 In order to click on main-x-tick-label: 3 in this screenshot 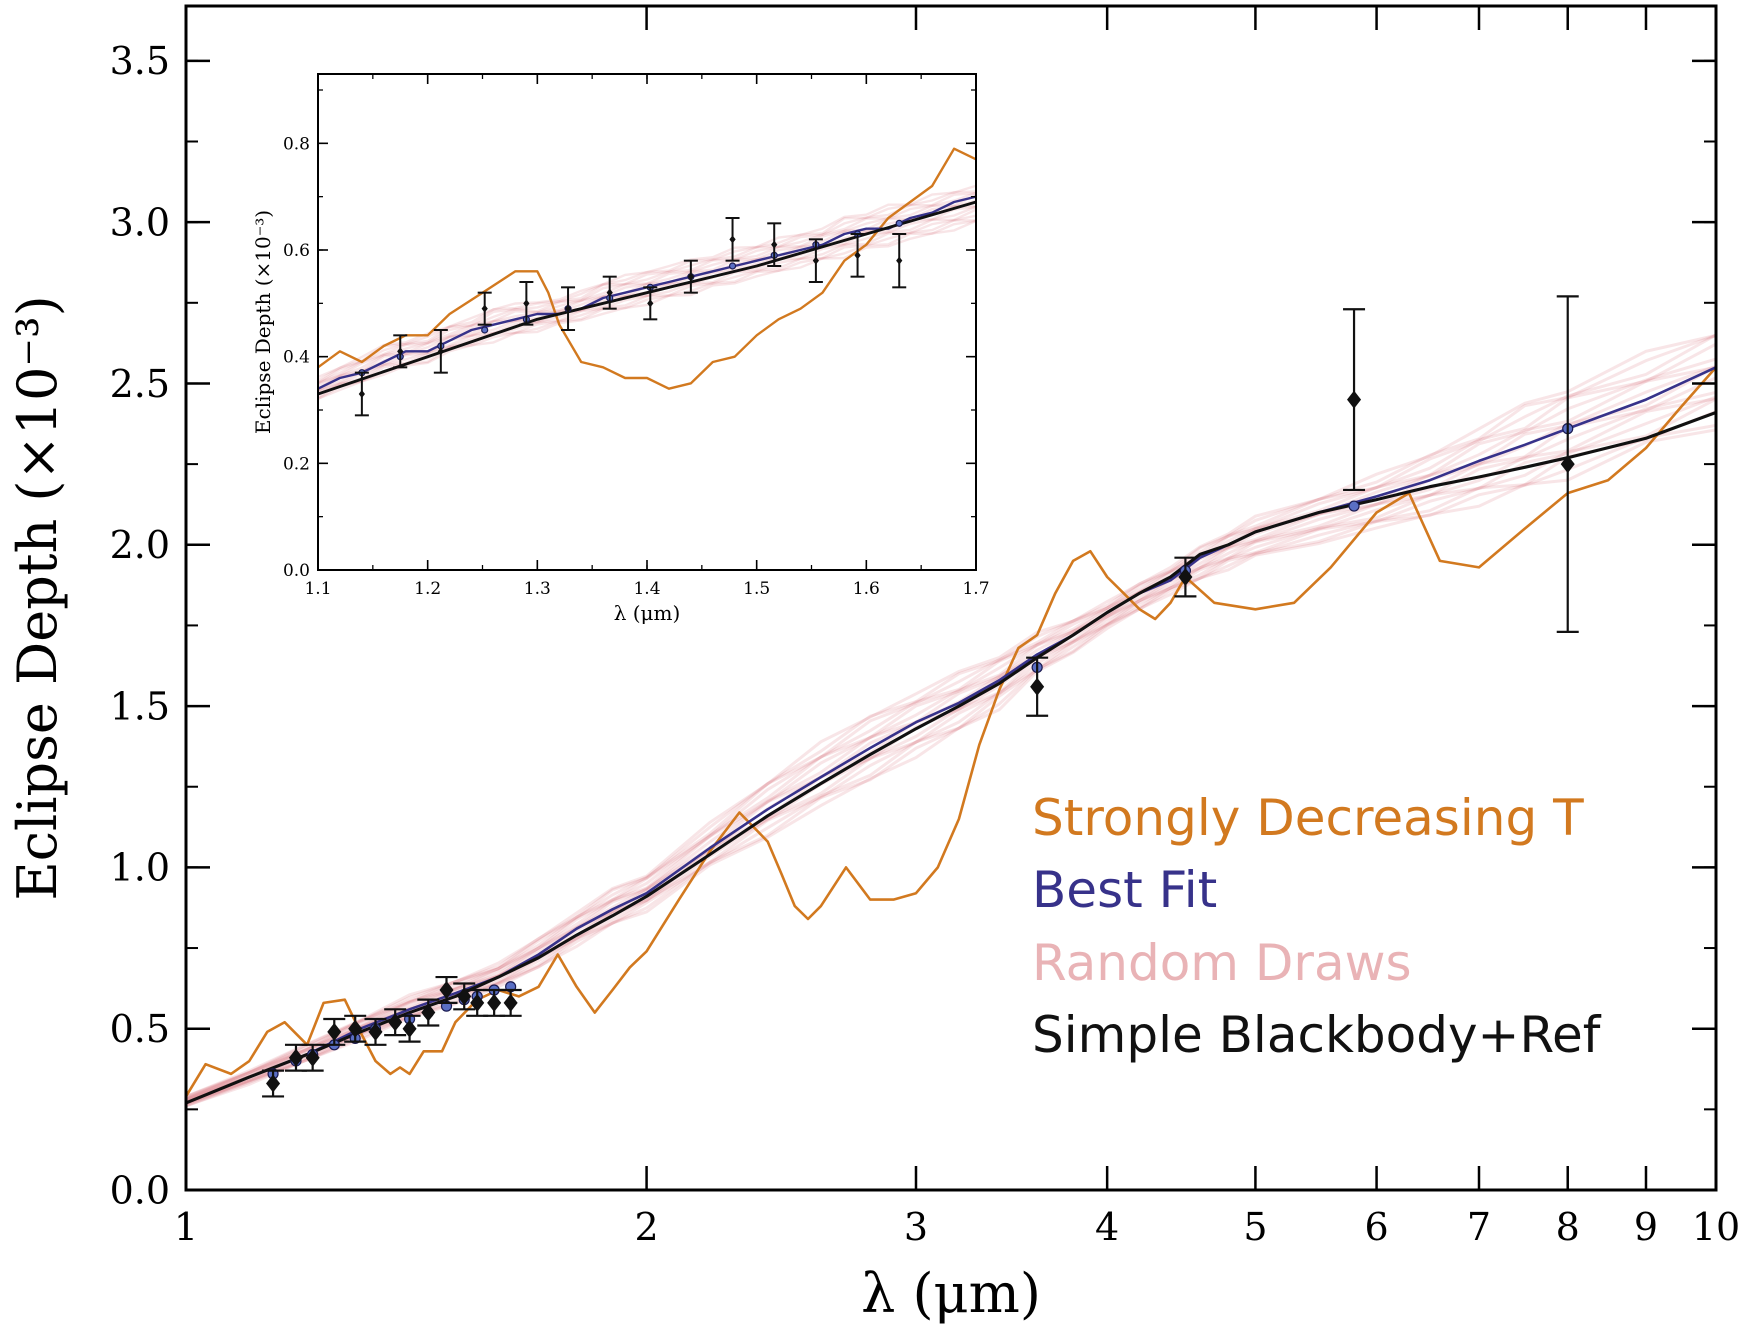, I will do `click(916, 1227)`.